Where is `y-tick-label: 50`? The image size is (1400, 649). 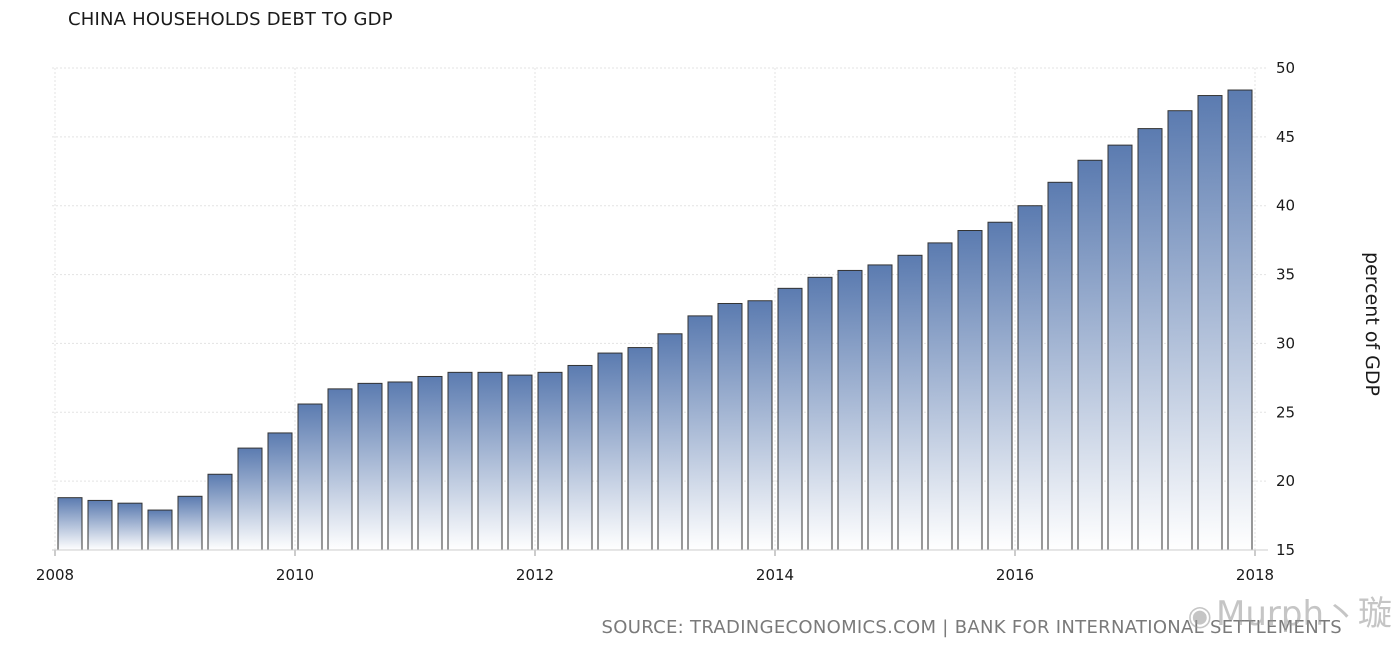 y-tick-label: 50 is located at coordinates (1285, 68).